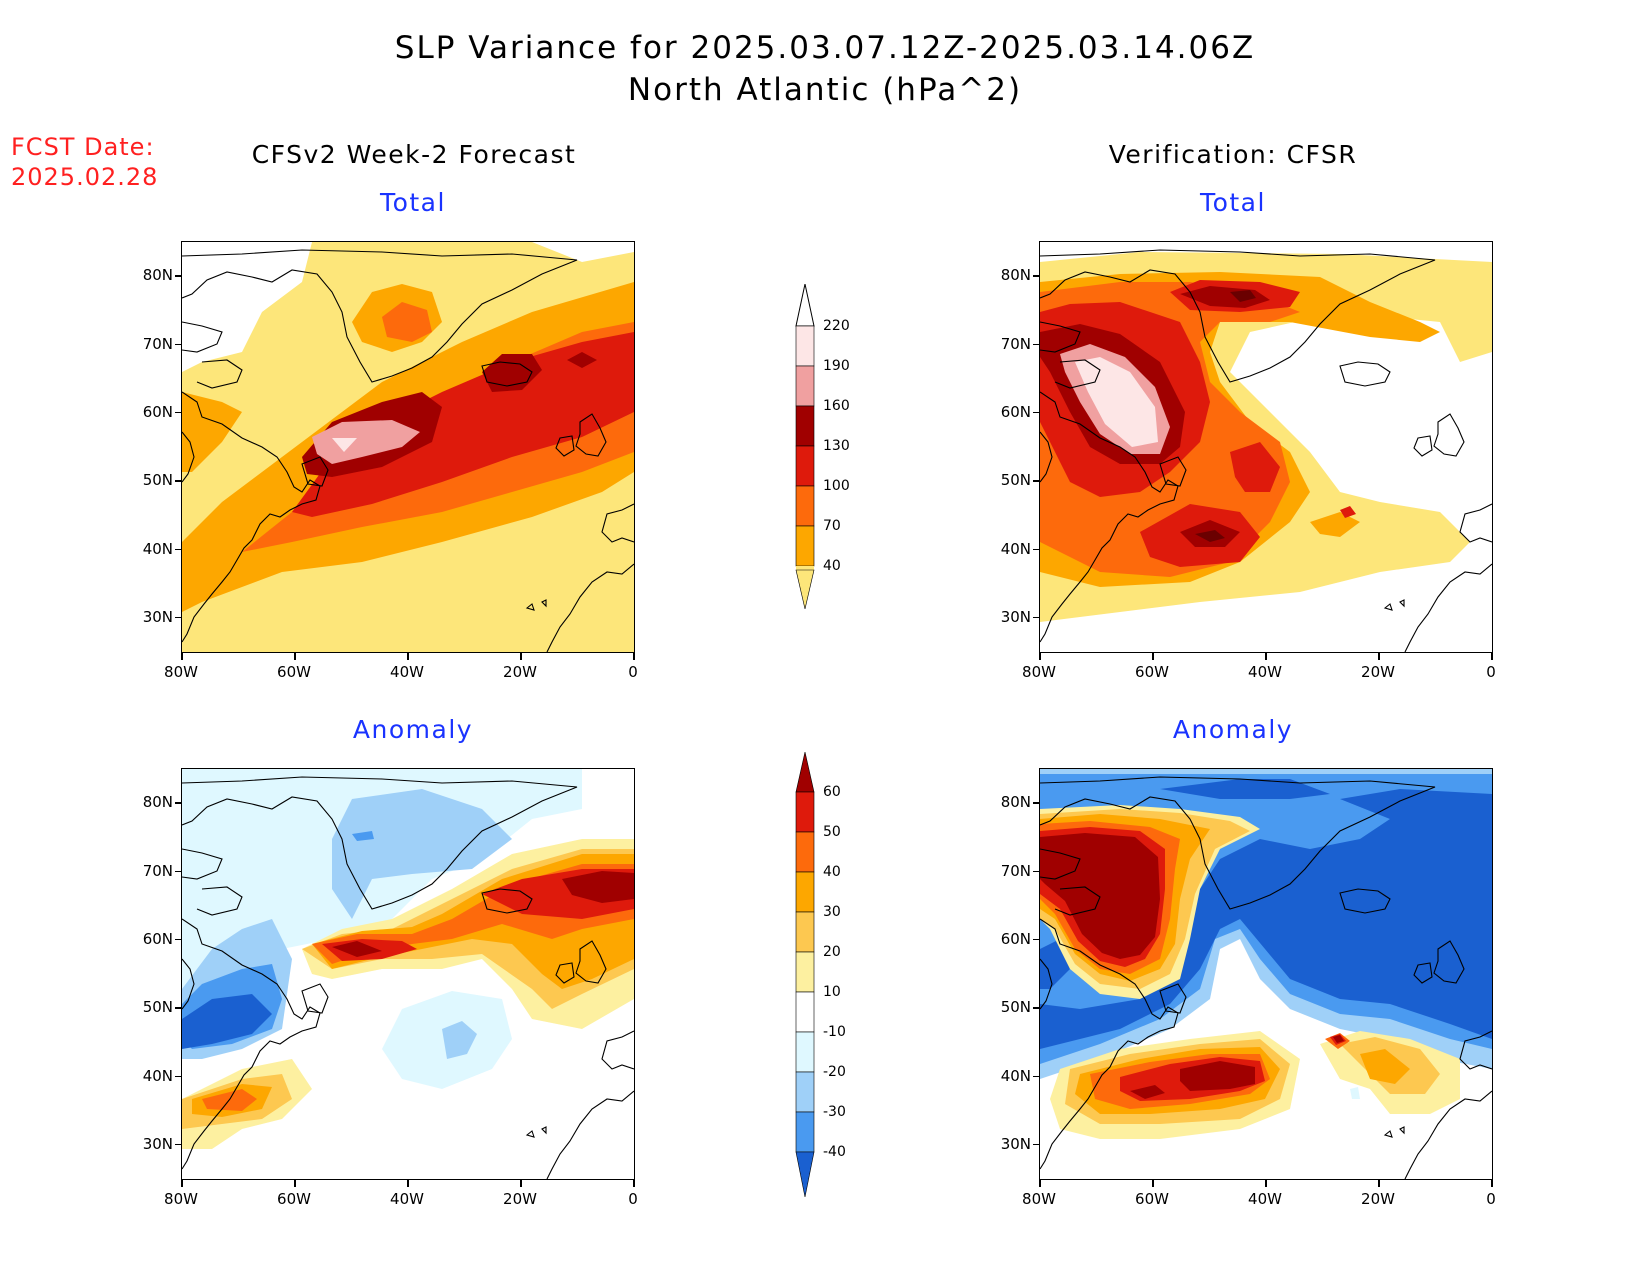  Describe the element at coordinates (832, 952) in the screenshot. I see `colorbar-anomaly-label: 20` at that location.